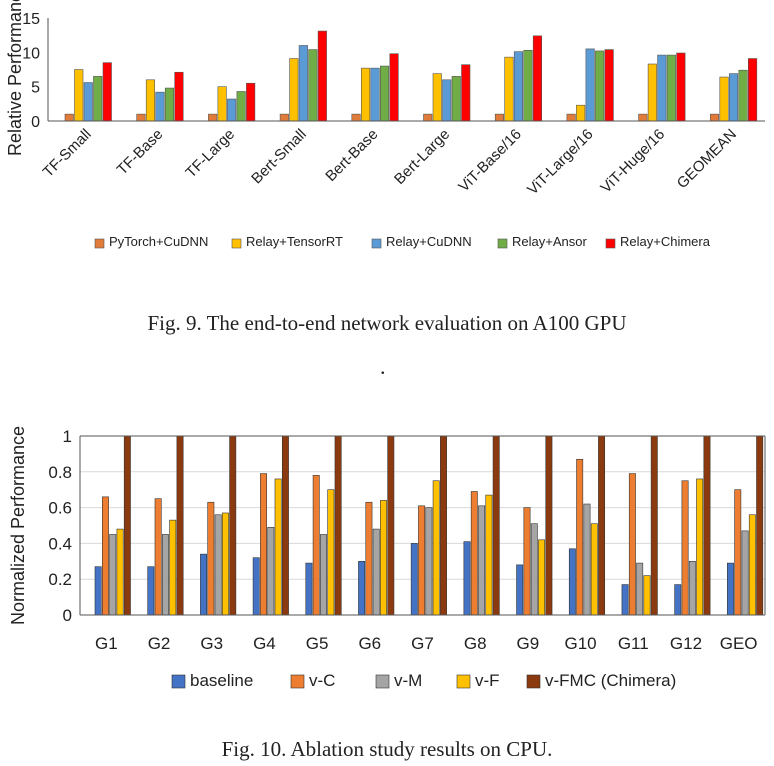  I want to click on fig10-y-tick-label: 0.8, so click(60, 472).